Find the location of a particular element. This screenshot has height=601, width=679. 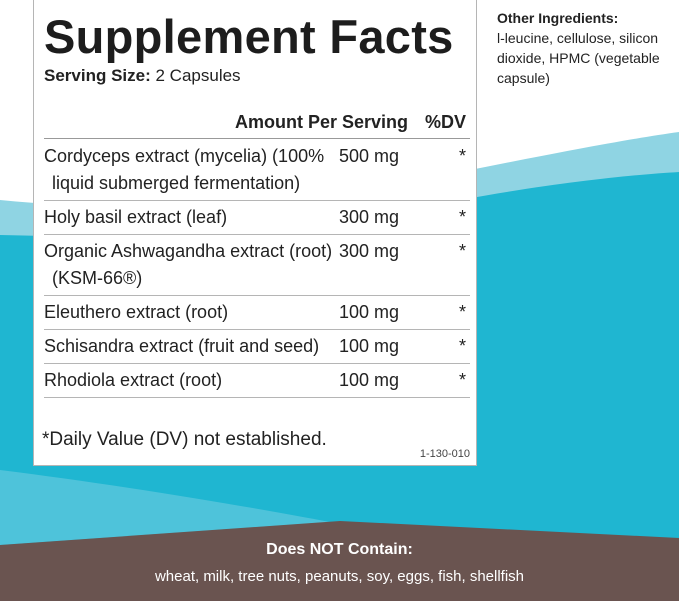

footnote: *Daily Value (DV) not established. is located at coordinates (184, 439).